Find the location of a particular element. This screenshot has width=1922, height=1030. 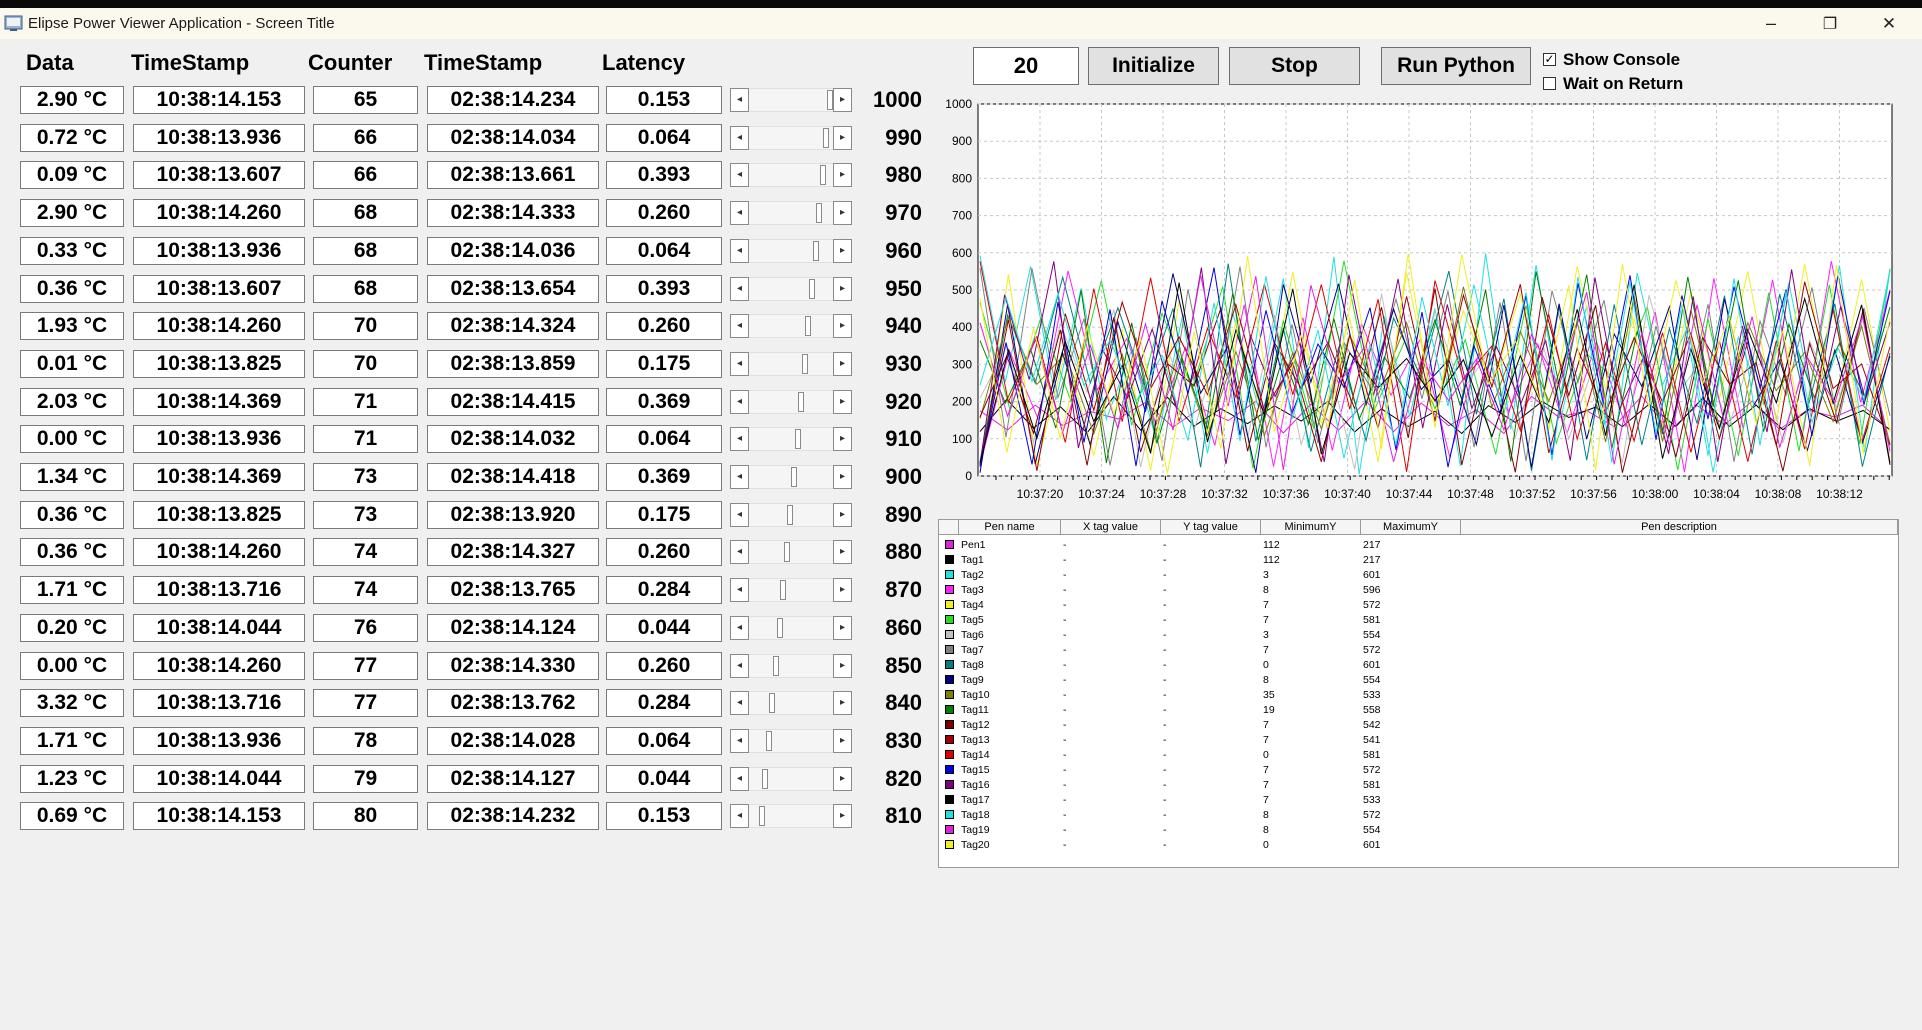

timestamp-cell: 02:38:13.765 is located at coordinates (513, 590).